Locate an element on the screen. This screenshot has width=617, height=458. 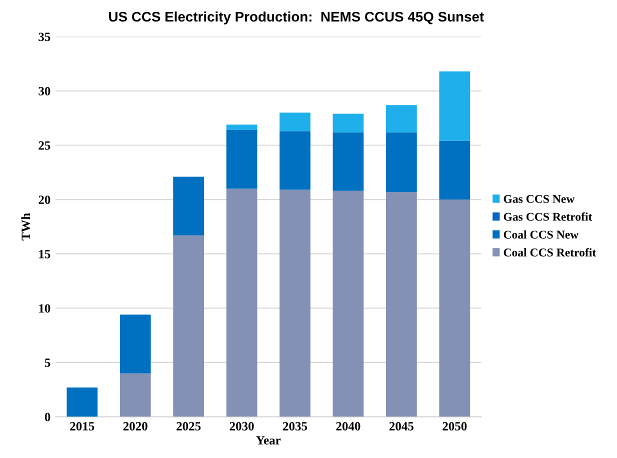
y-tick-label: 20 is located at coordinates (44, 200).